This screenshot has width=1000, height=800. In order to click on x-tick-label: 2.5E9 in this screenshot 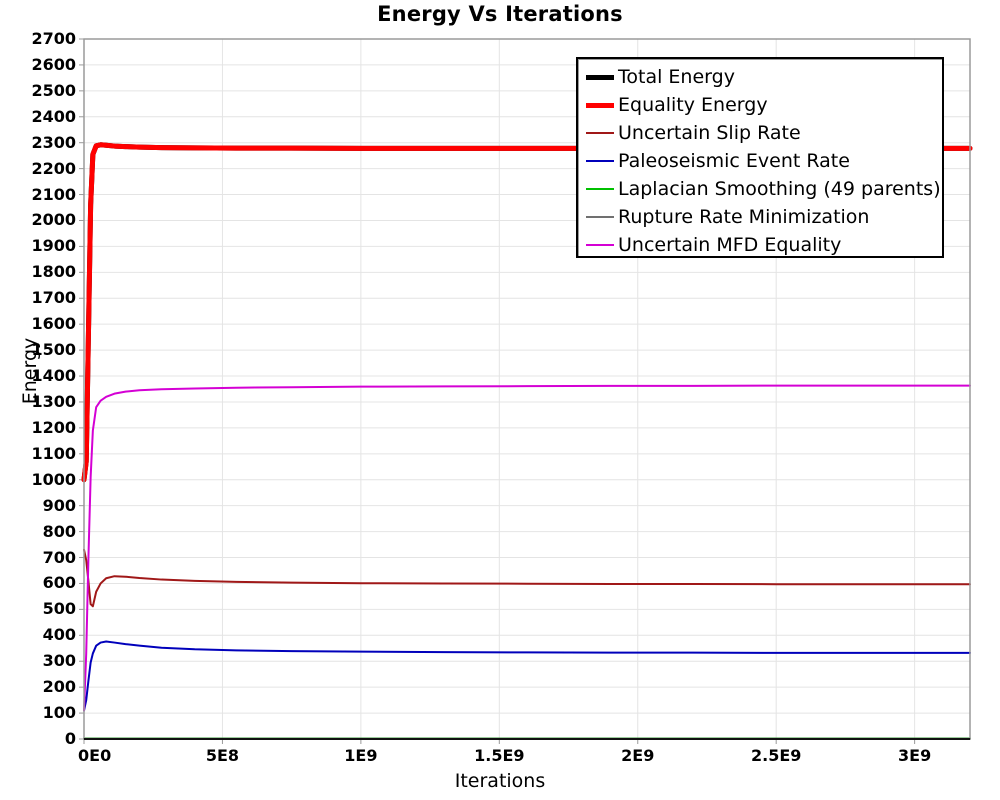, I will do `click(776, 755)`.